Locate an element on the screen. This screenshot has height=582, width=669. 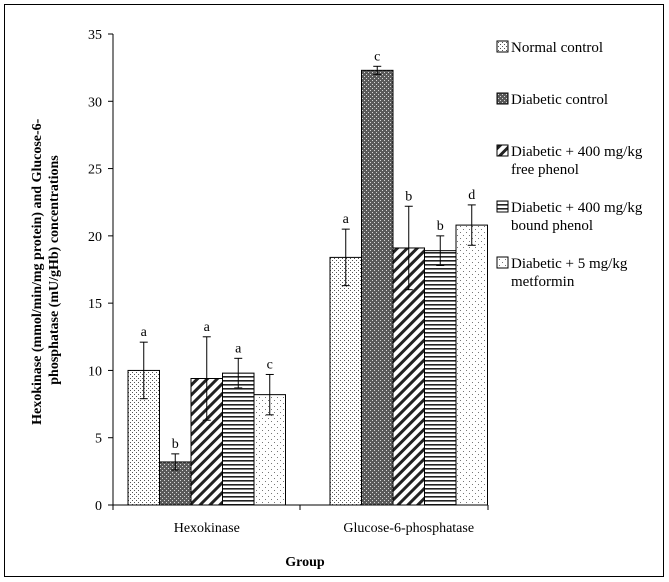
legend-item: Diabetic + 400 mg/kg free phenol is located at coordinates (569, 161).